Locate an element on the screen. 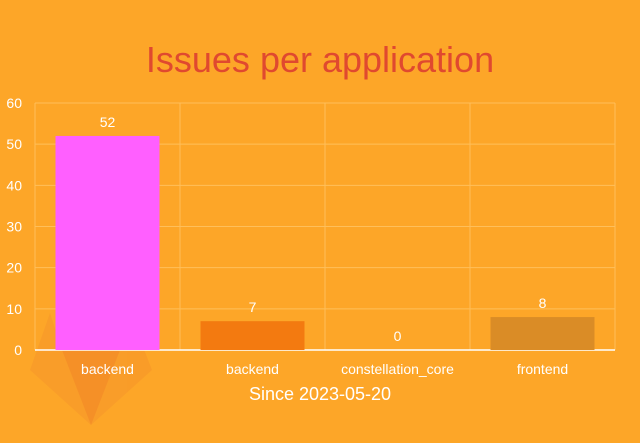 The image size is (640, 443). y-tick-label: 40 is located at coordinates (14, 185).